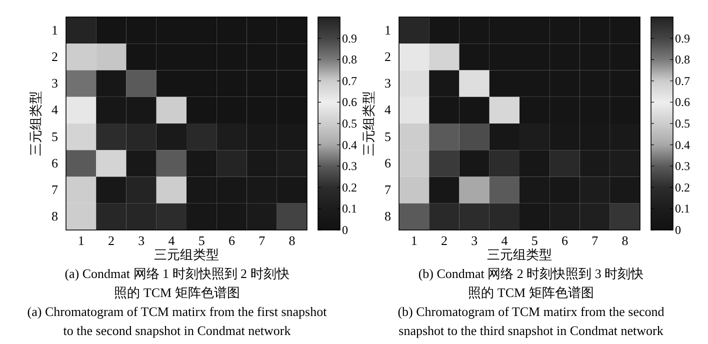  I want to click on text: (b) Condmat 网络 2 时刻快照到 3 时刻快照的 TCM 矩阵色谱图, so click(531, 283).